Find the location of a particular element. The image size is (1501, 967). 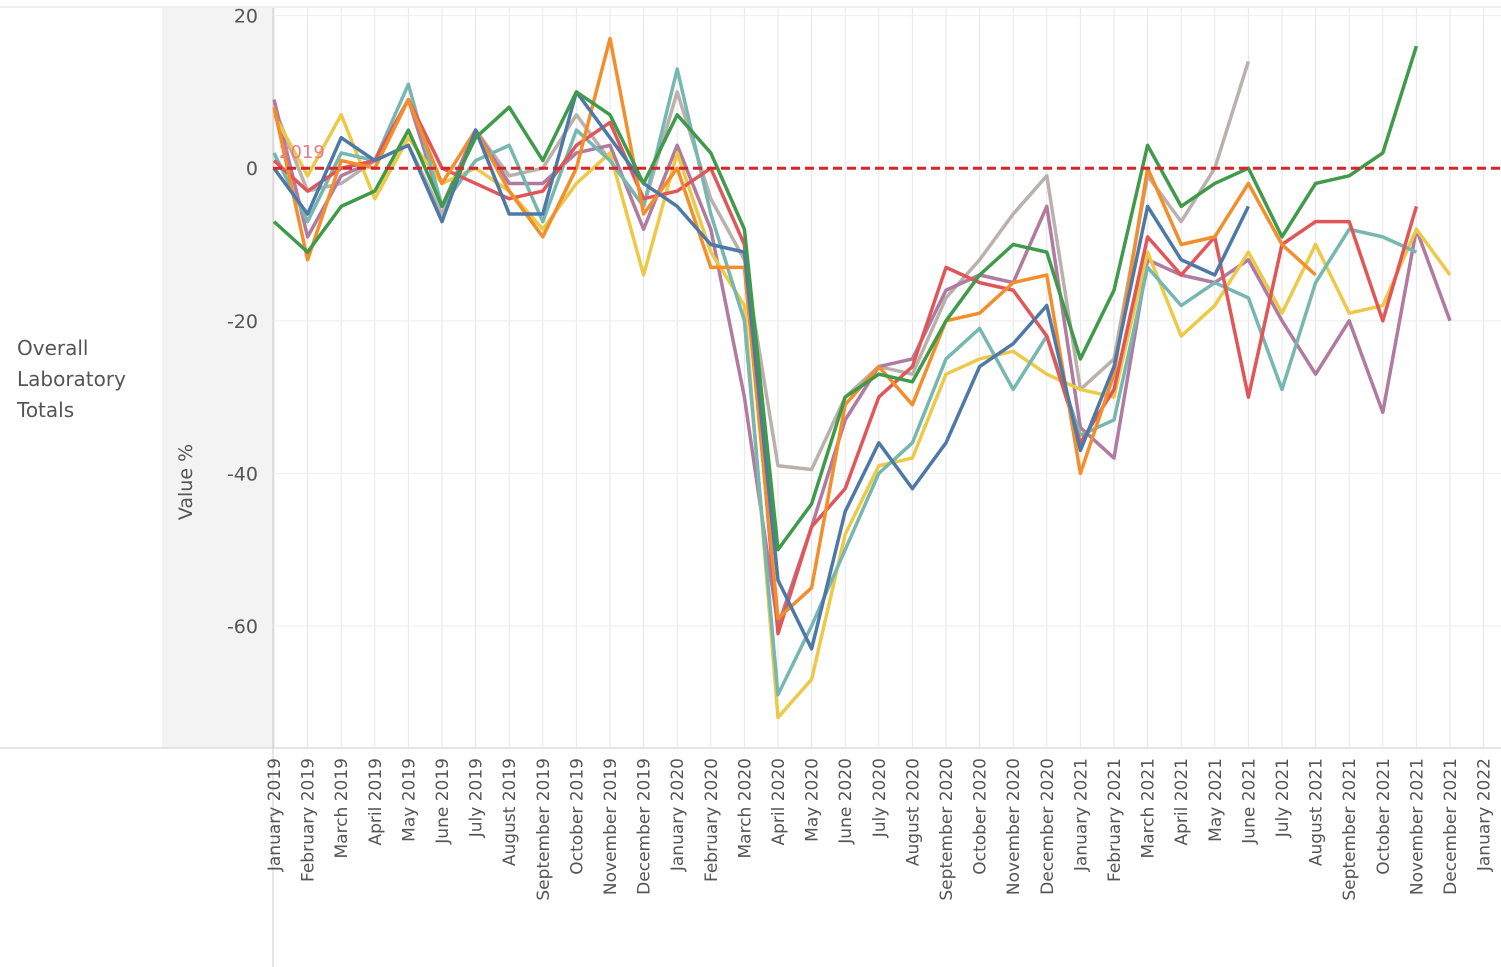

reference-label: 2019 is located at coordinates (302, 152).